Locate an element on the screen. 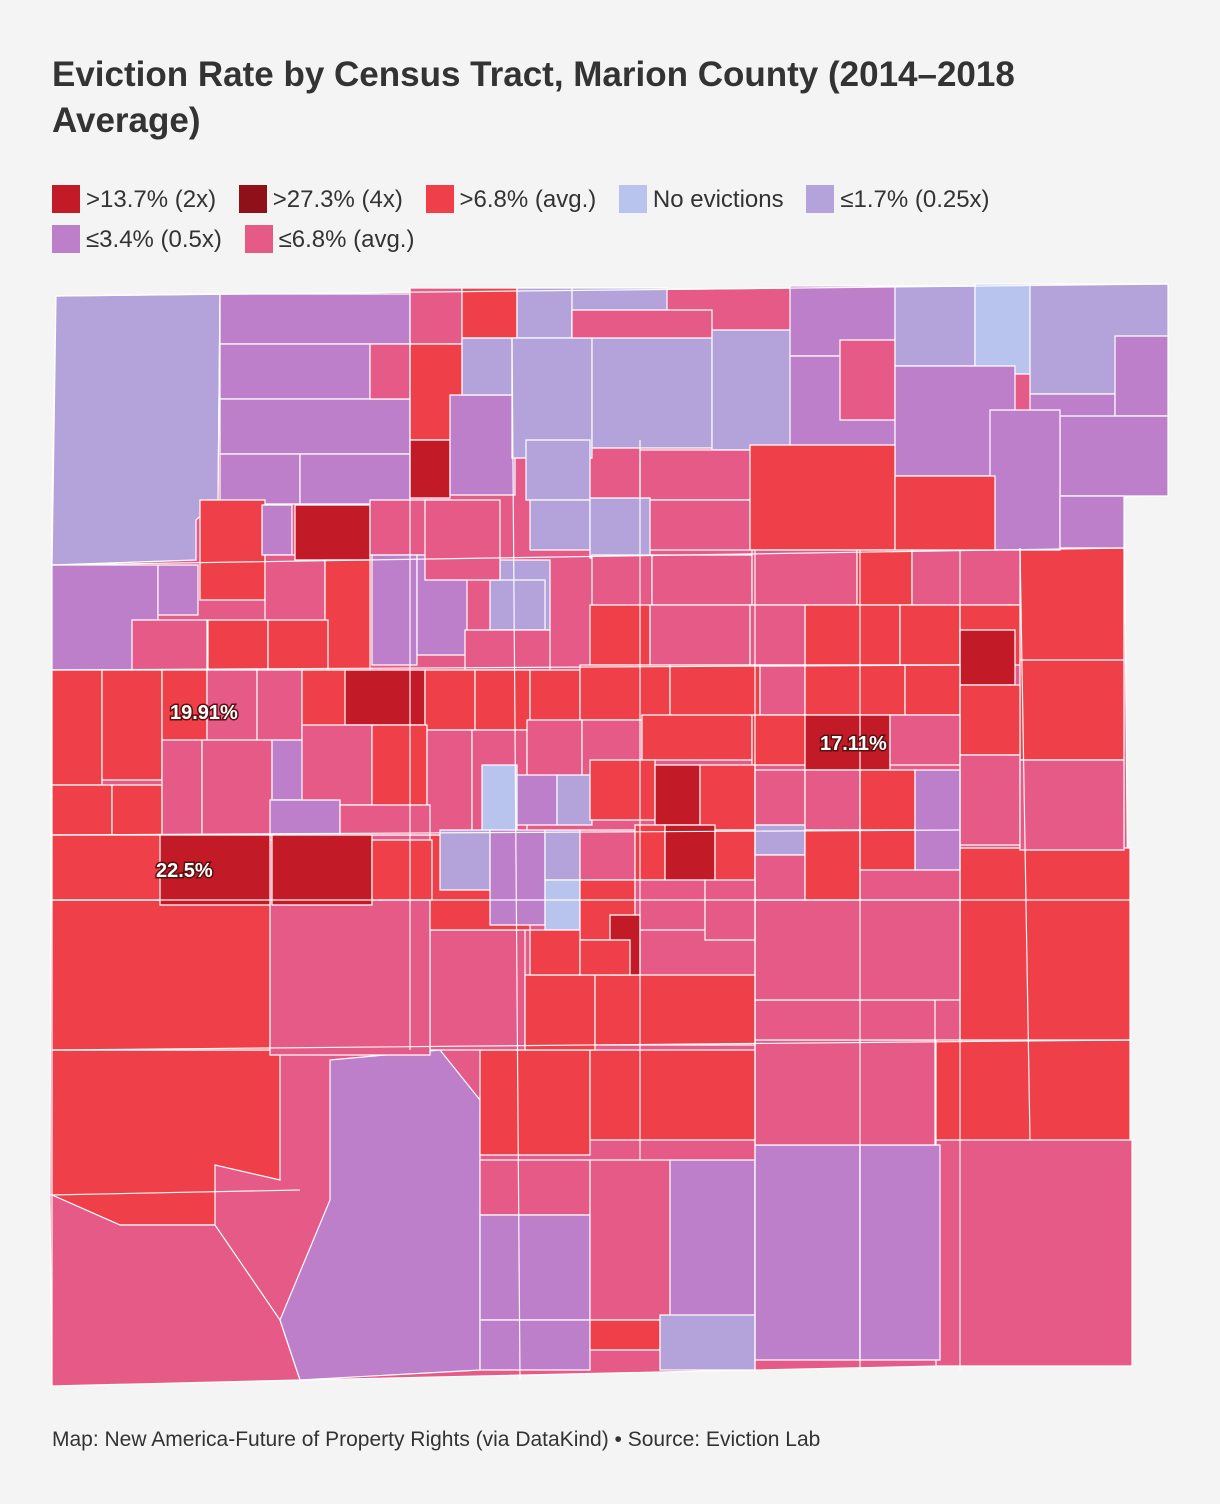 The height and width of the screenshot is (1504, 1220). legend-item-quarter: ≤1.7% (0.25x) is located at coordinates (898, 200).